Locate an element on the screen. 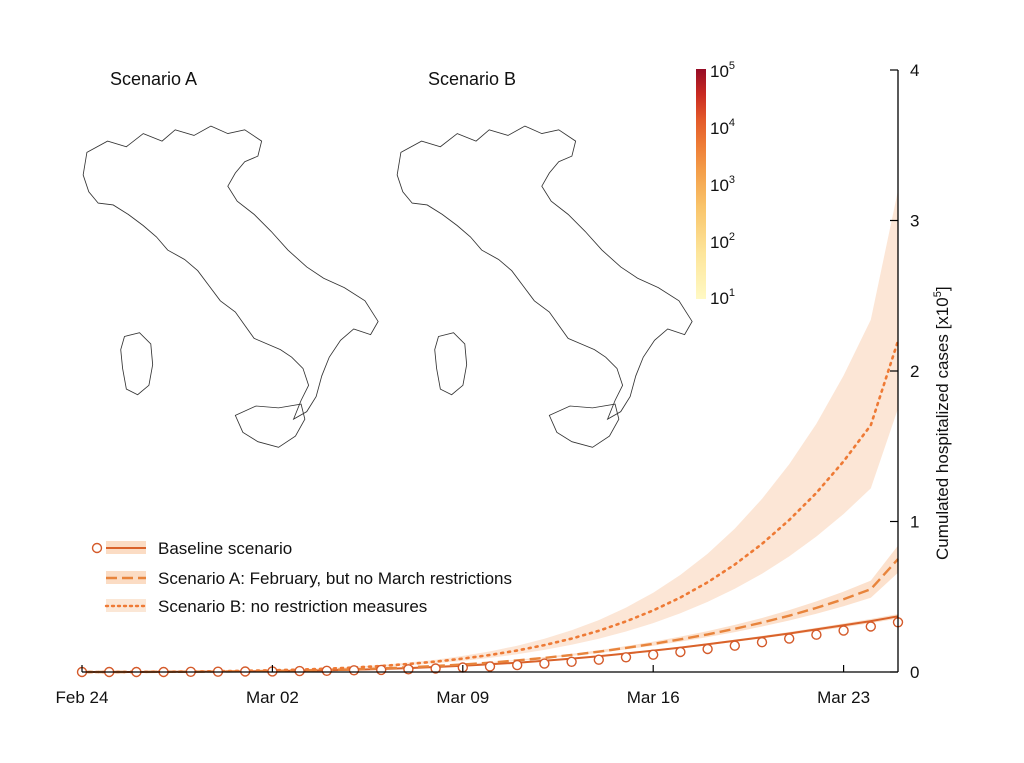  x-axis-ticks: Feb 24 Mar 02 Mar 09 Mar 16 Mar 23 is located at coordinates (463, 686).